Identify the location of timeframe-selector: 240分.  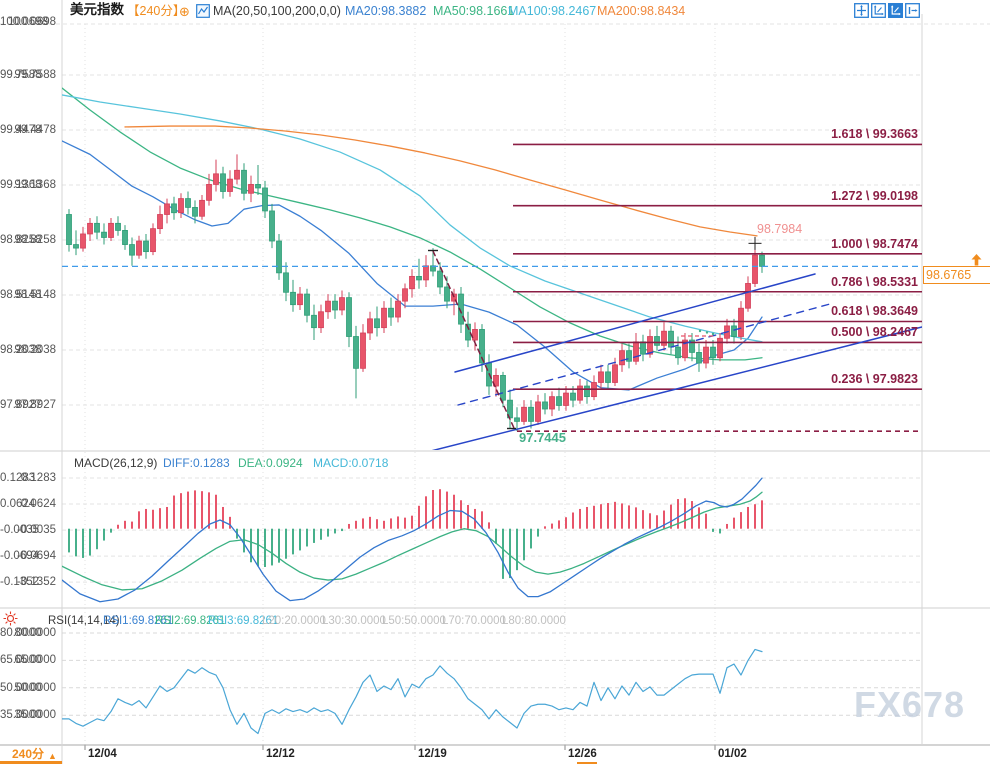
(28, 754).